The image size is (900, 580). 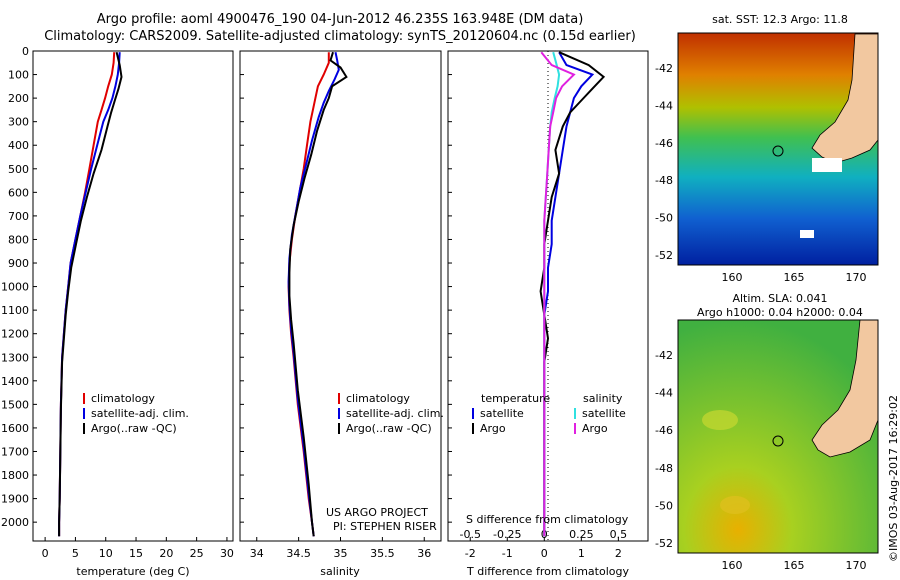 I want to click on sal-x-tick-label: 0.25, so click(x=581, y=534).